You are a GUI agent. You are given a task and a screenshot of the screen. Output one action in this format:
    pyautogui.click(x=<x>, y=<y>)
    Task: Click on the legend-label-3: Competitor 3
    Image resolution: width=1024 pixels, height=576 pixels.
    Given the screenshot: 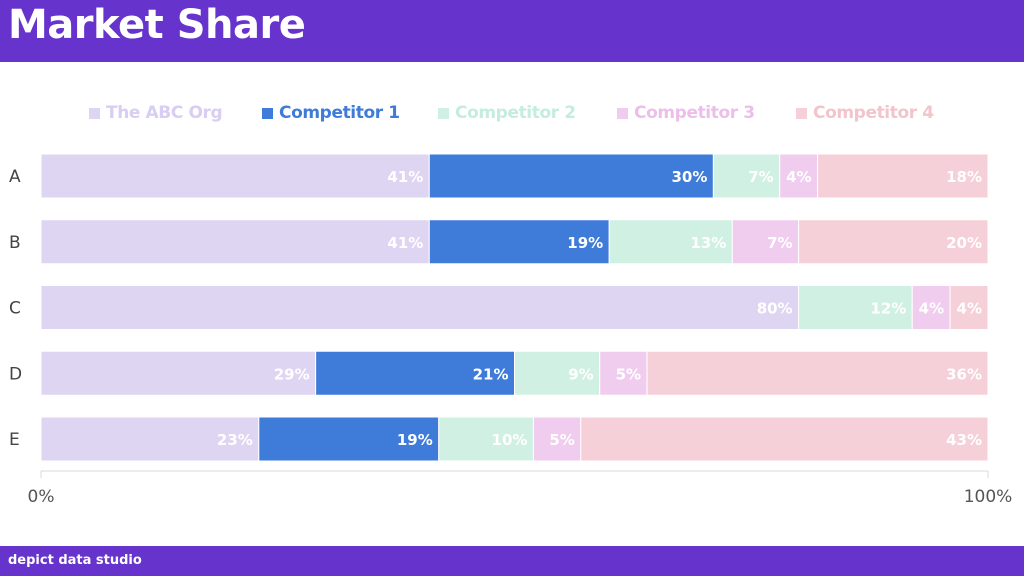 What is the action you would take?
    pyautogui.click(x=694, y=113)
    